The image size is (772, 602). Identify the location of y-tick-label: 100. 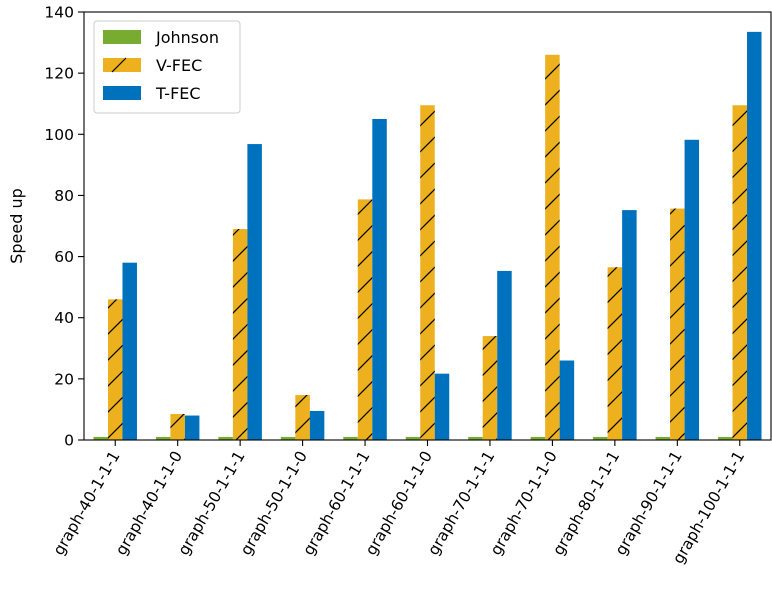
(59, 135).